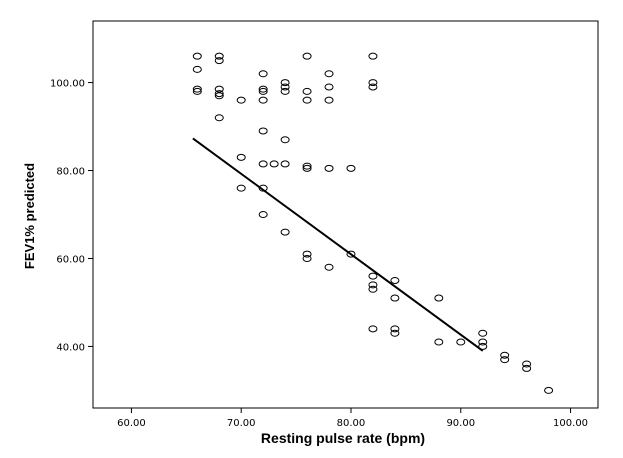 Image resolution: width=623 pixels, height=458 pixels. Describe the element at coordinates (351, 423) in the screenshot. I see `x-tick-label: 80.00` at that location.